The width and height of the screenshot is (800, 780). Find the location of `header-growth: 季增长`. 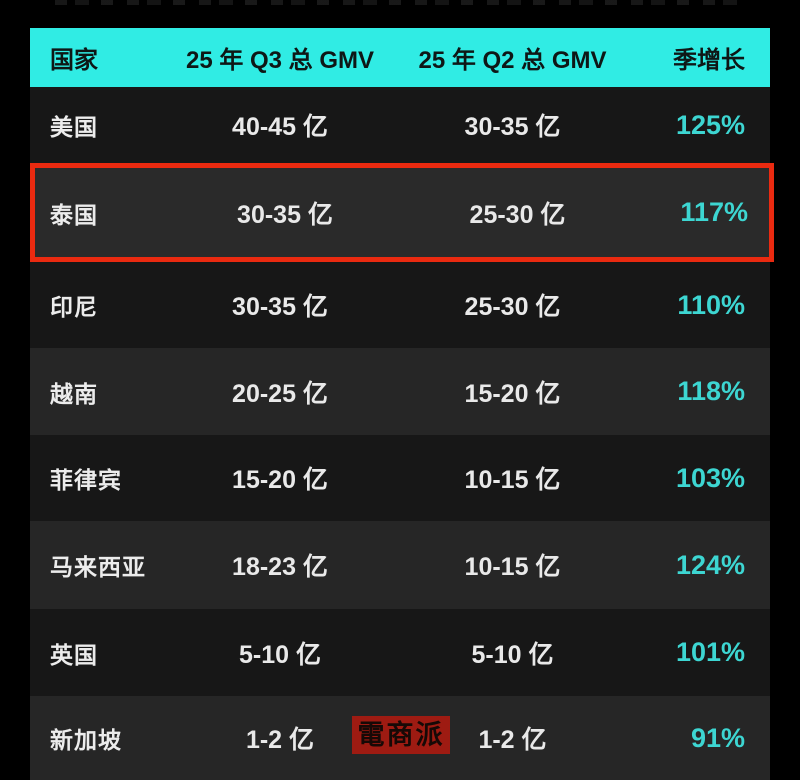

header-growth: 季增长 is located at coordinates (709, 60).